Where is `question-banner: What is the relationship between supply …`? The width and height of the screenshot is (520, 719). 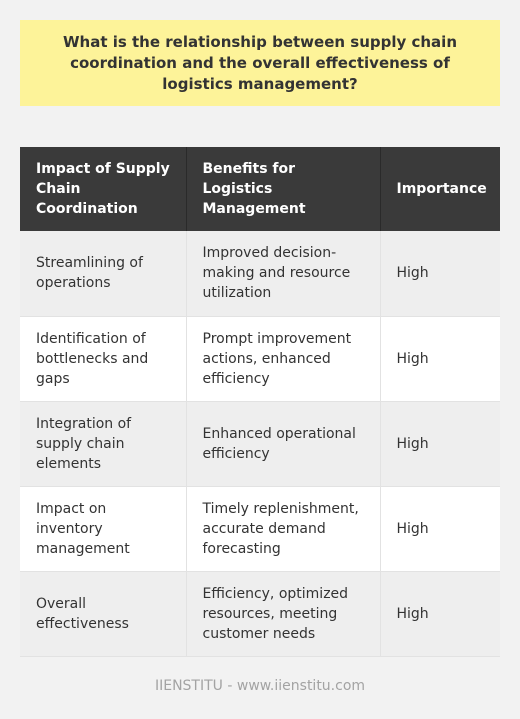 question-banner: What is the relationship between supply … is located at coordinates (260, 63).